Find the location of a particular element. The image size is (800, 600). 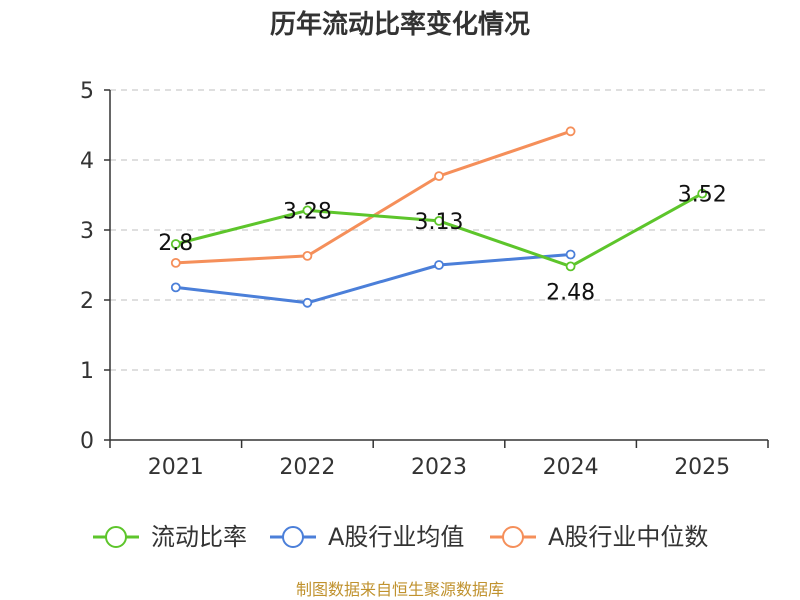

y-tick-label: 1 is located at coordinates (87, 371).